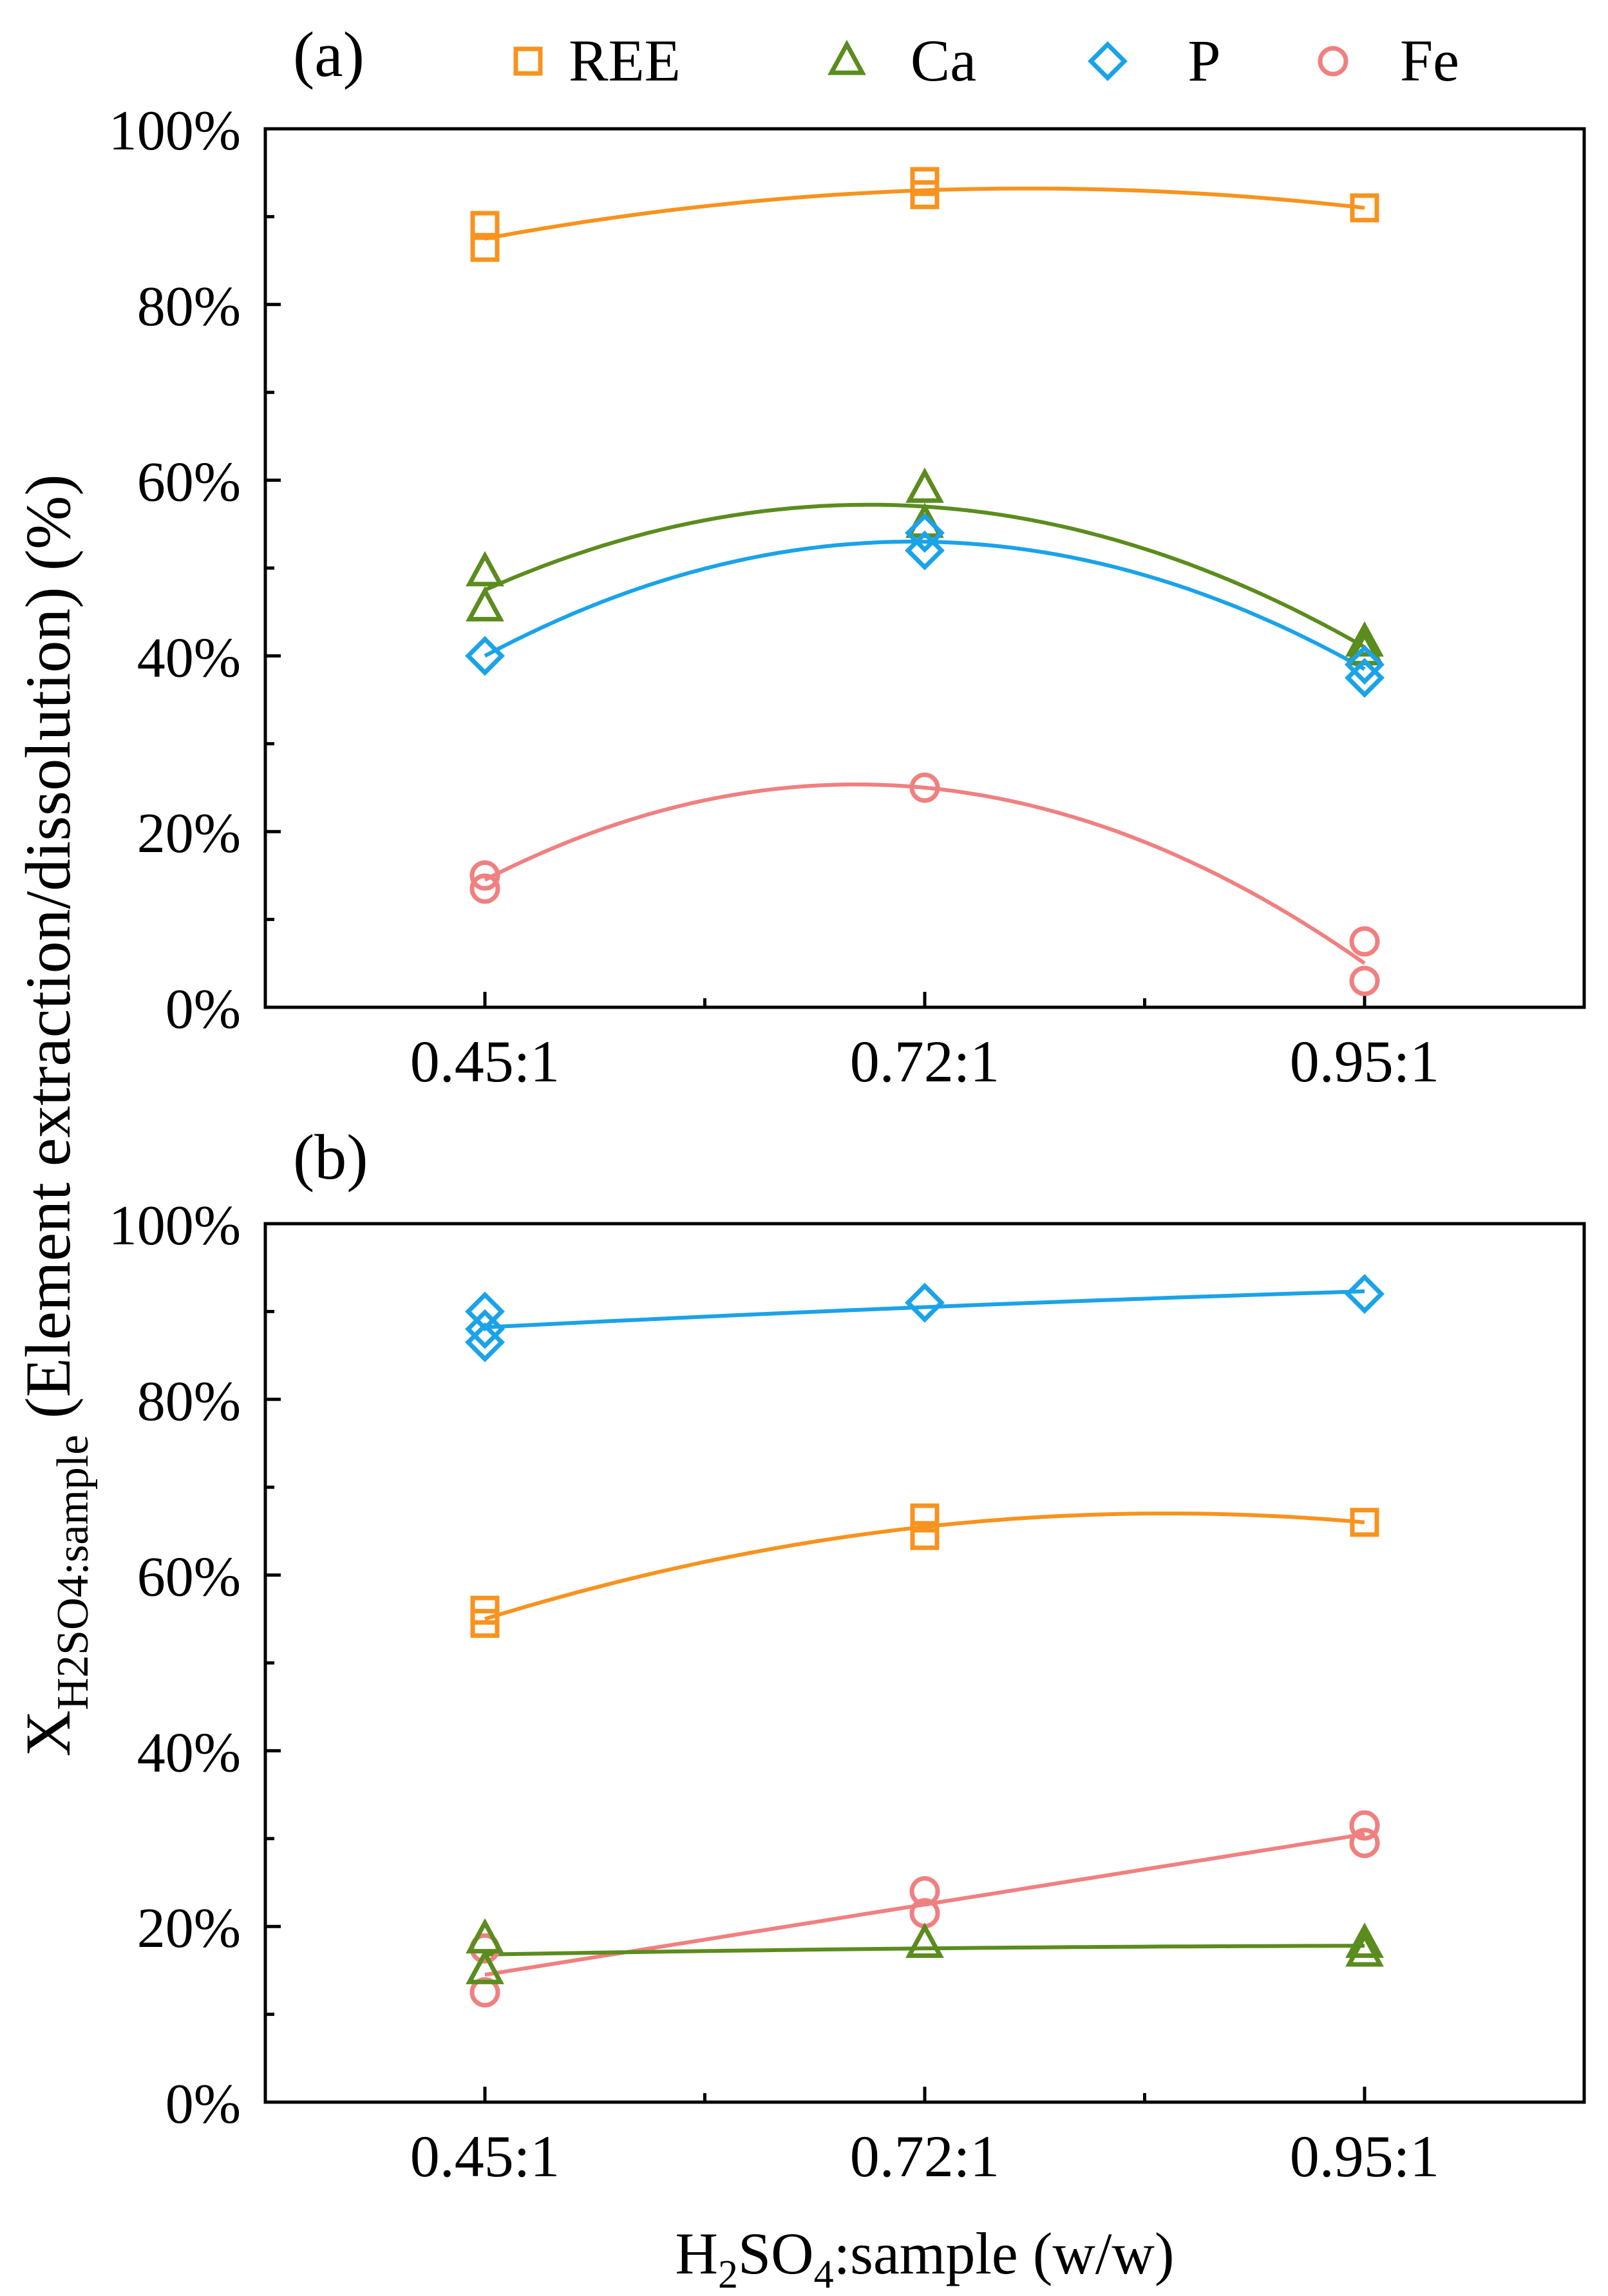  Describe the element at coordinates (328, 54) in the screenshot. I see `panel-a-label: (a)` at that location.